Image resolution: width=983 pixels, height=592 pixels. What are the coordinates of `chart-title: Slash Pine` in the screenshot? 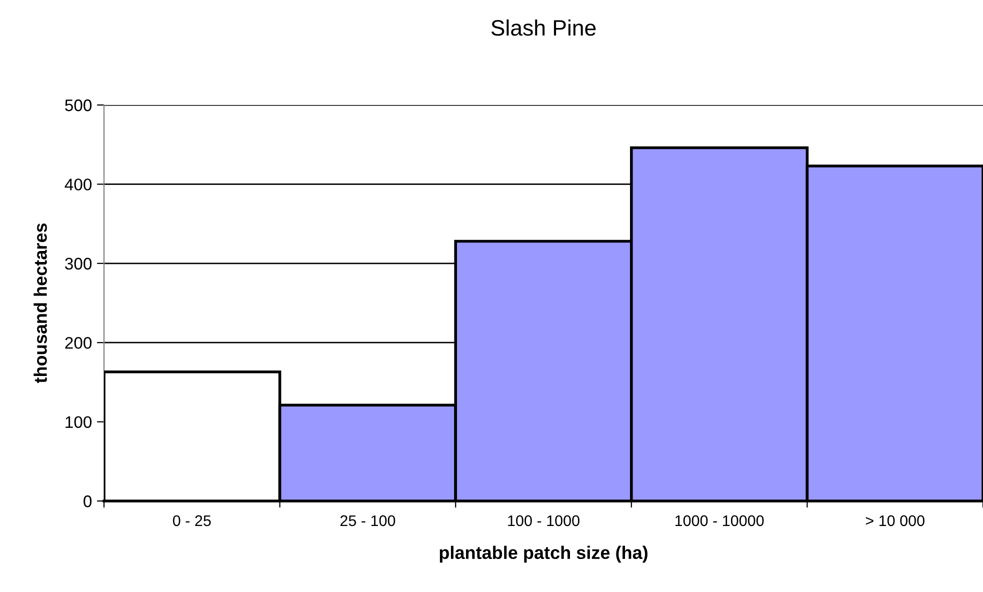 It's located at (543, 27).